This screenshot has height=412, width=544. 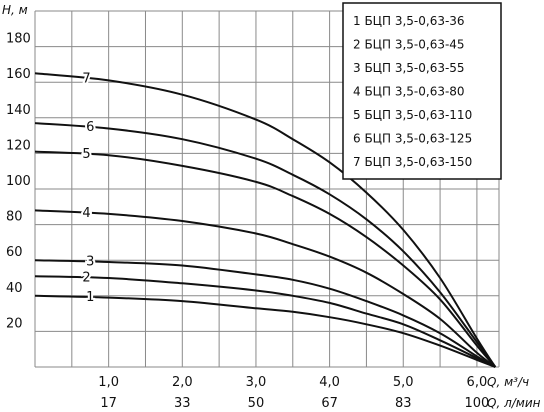 I want to click on x-axis-label-lpm: Q, л/мин, so click(x=514, y=403).